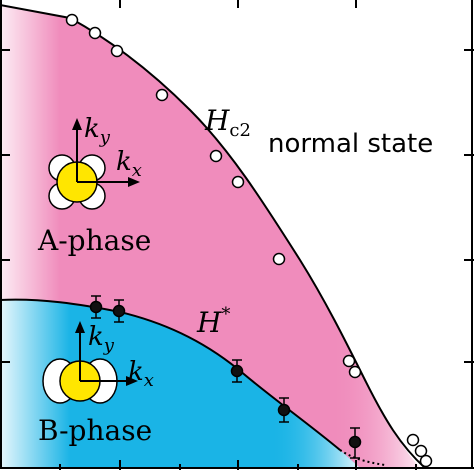 This screenshot has width=474, height=475. What do you see at coordinates (213, 321) in the screenshot?
I see `hstar-label: H*` at bounding box center [213, 321].